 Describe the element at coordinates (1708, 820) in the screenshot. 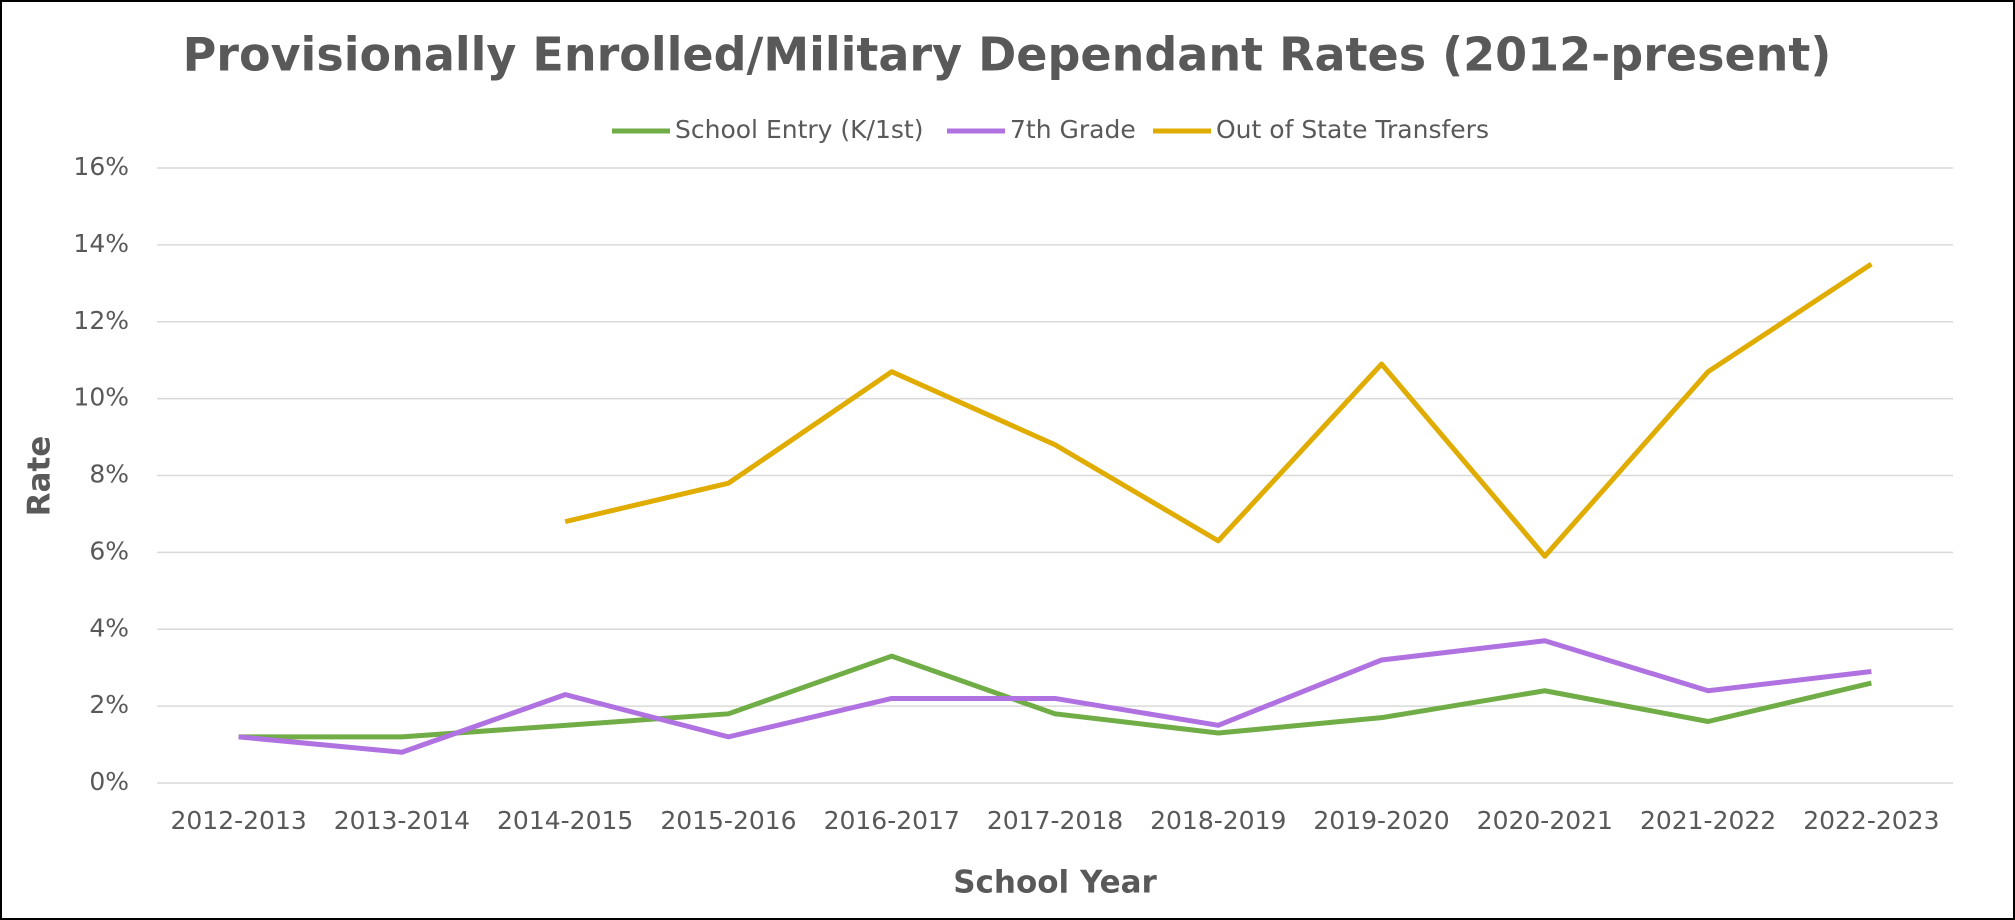

I see `x-tick-label: 2021-2022` at that location.